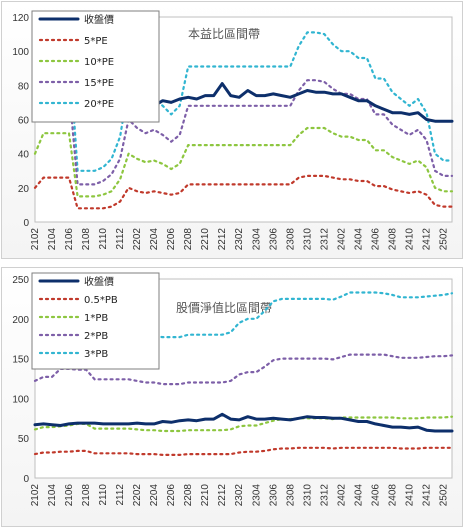 Image resolution: width=466 pixels, height=530 pixels. What do you see at coordinates (101, 300) in the screenshot?
I see `legend-label: 0.5*PB` at bounding box center [101, 300].